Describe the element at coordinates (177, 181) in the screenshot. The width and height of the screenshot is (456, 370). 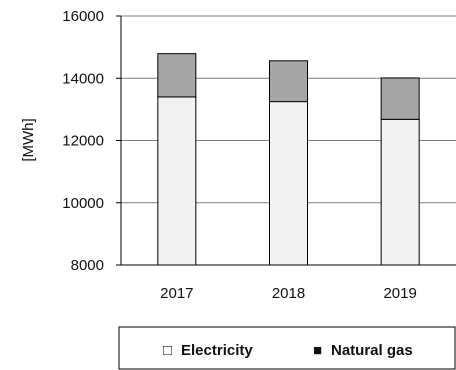
I see `bar-electricity-2017` at that location.